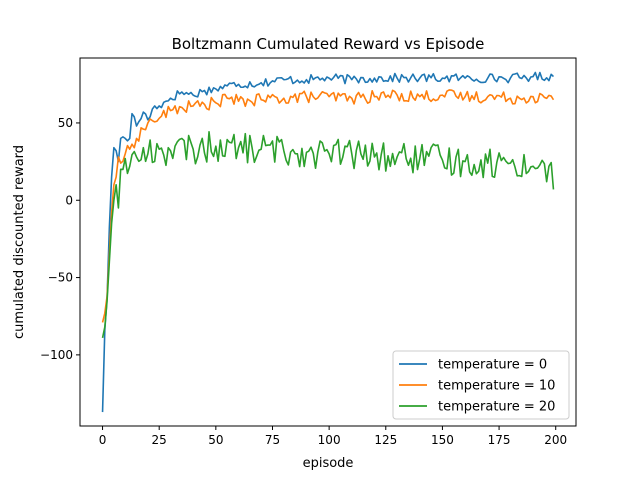 The image size is (640, 480). I want to click on x-tick-label: 150, so click(442, 440).